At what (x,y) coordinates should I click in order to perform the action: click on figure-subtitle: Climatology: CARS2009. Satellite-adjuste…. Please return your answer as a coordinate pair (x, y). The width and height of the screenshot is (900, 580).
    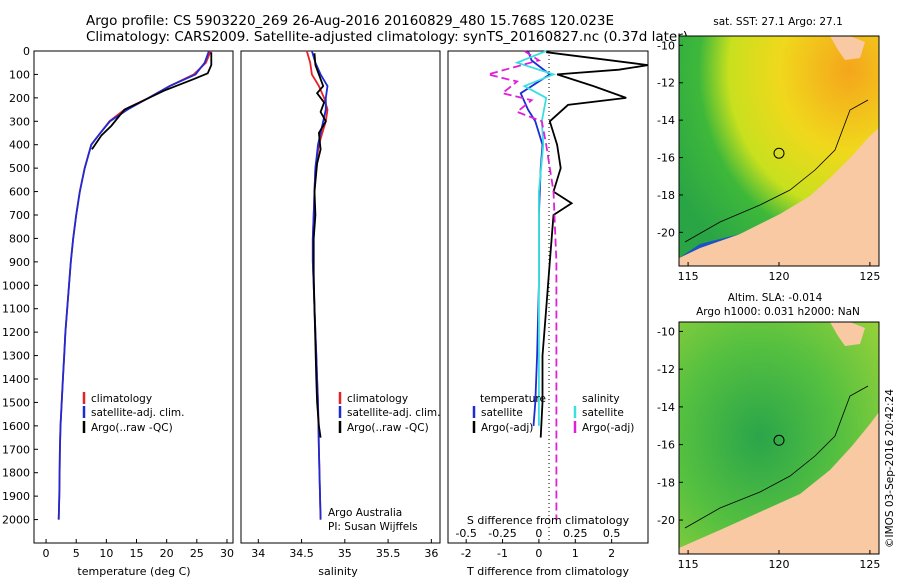
    Looking at the image, I should click on (387, 37).